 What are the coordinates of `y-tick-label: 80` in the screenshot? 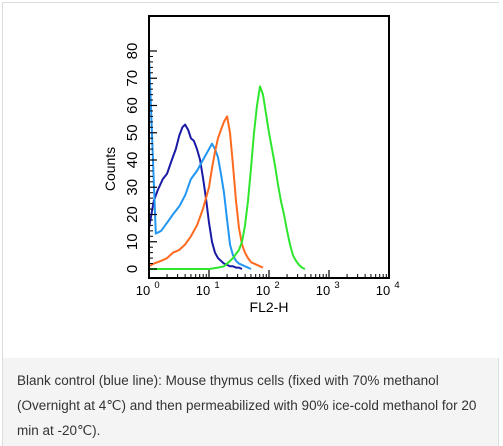 It's located at (132, 51).